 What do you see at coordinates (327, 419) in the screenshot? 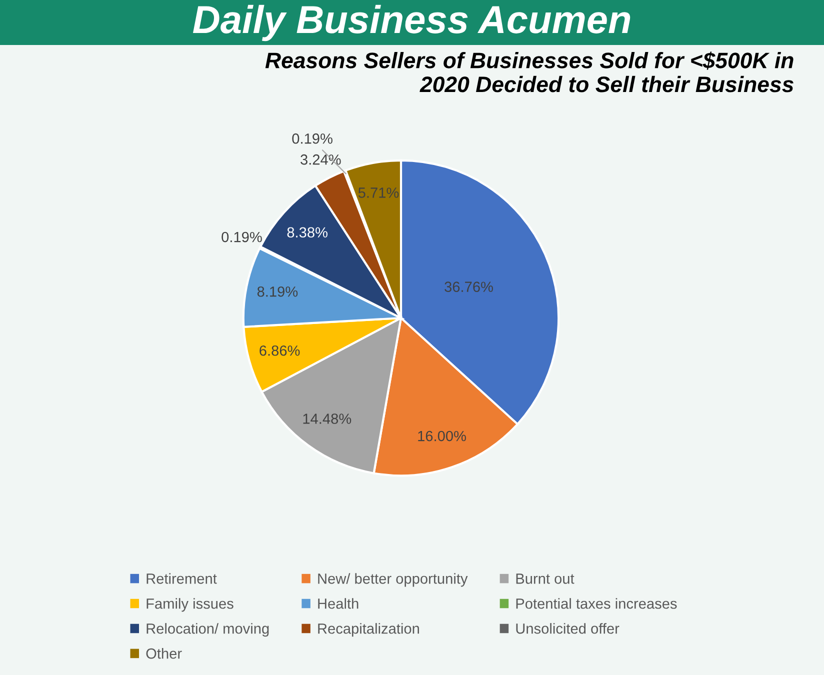
I see `data-label: 14.48%` at bounding box center [327, 419].